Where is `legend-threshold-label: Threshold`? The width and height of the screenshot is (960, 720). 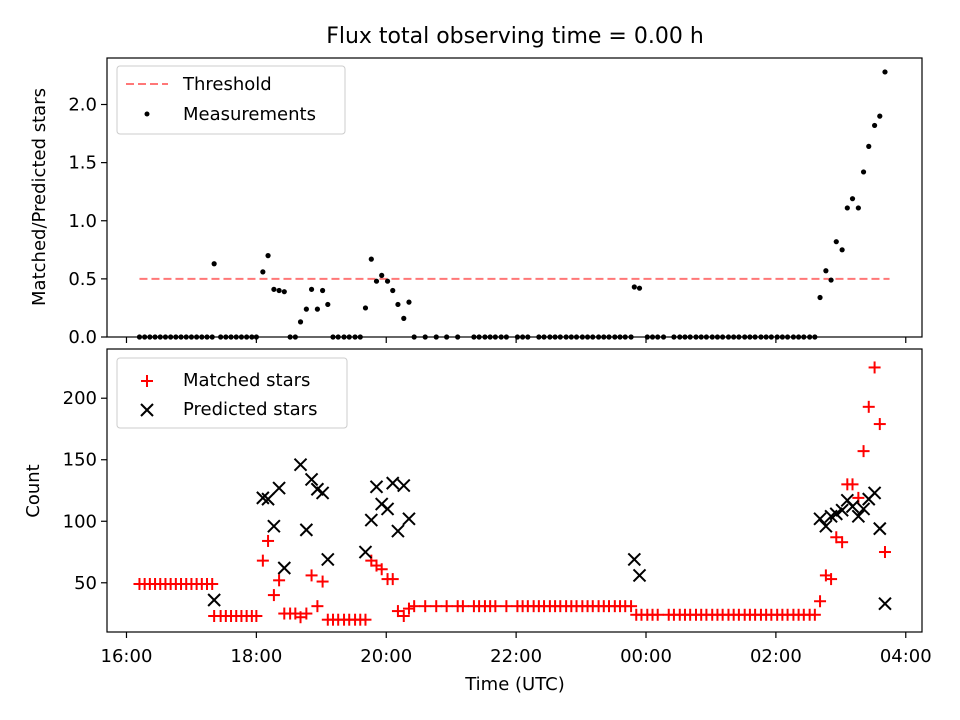
legend-threshold-label: Threshold is located at coordinates (227, 84).